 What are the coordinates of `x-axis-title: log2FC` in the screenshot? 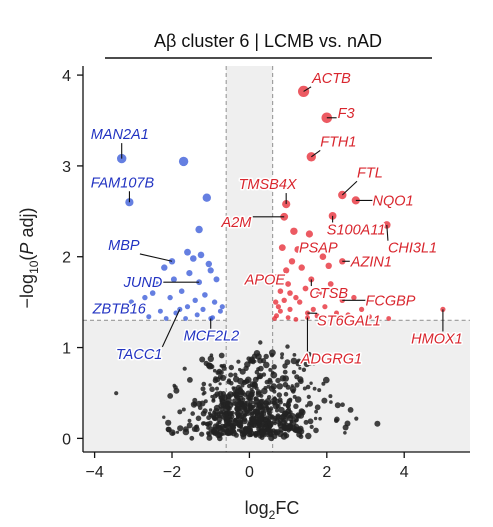 It's located at (272, 510).